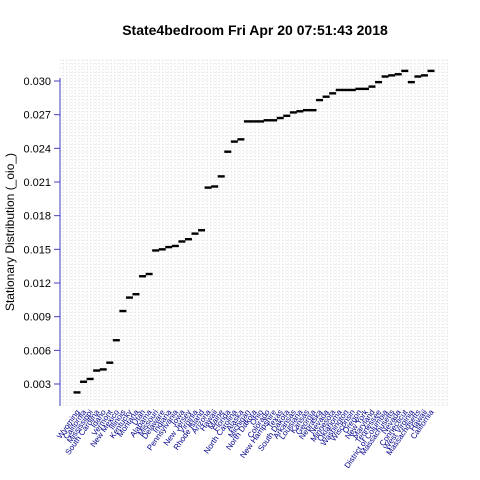 The height and width of the screenshot is (480, 480). I want to click on y-tick-label: 0.009, so click(37, 318).